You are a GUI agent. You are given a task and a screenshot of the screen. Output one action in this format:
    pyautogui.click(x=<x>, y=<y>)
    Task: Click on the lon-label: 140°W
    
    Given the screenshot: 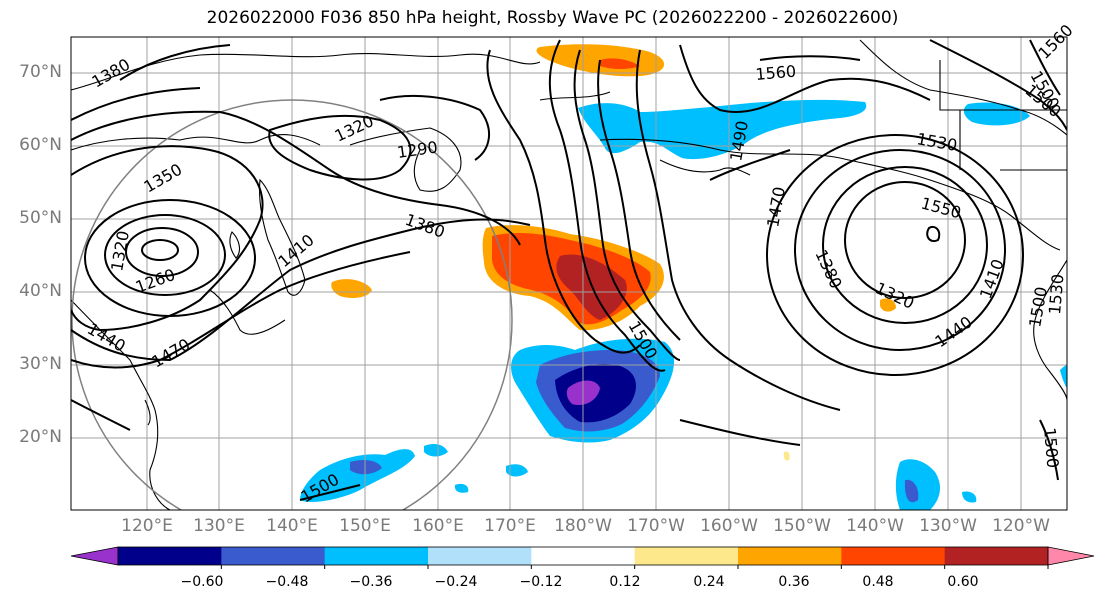 What is the action you would take?
    pyautogui.click(x=875, y=526)
    